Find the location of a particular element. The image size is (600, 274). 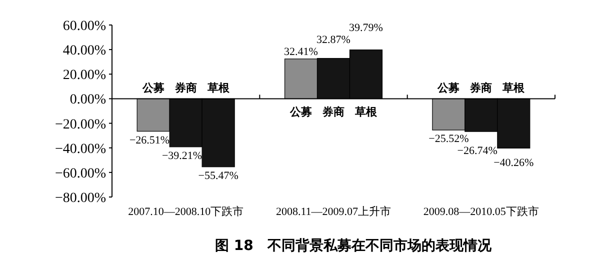

text: 39.79% is located at coordinates (366, 28).